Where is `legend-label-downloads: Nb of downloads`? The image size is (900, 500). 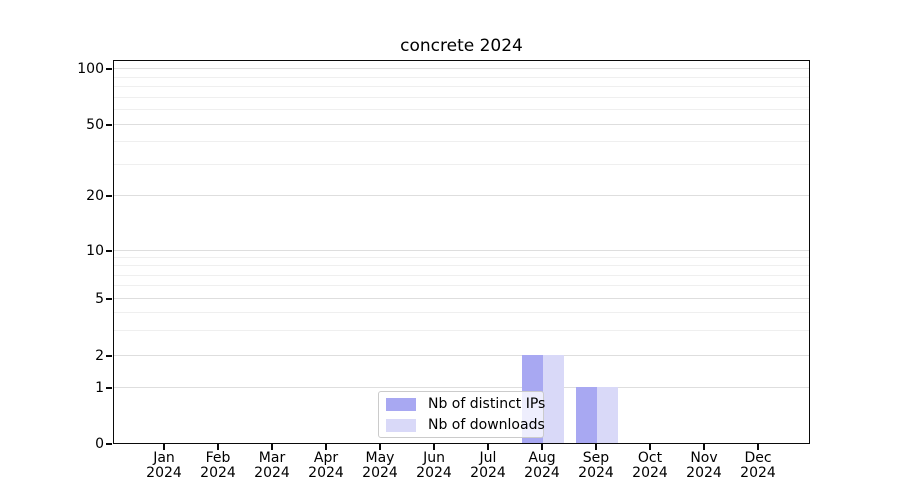 legend-label-downloads: Nb of downloads is located at coordinates (486, 425).